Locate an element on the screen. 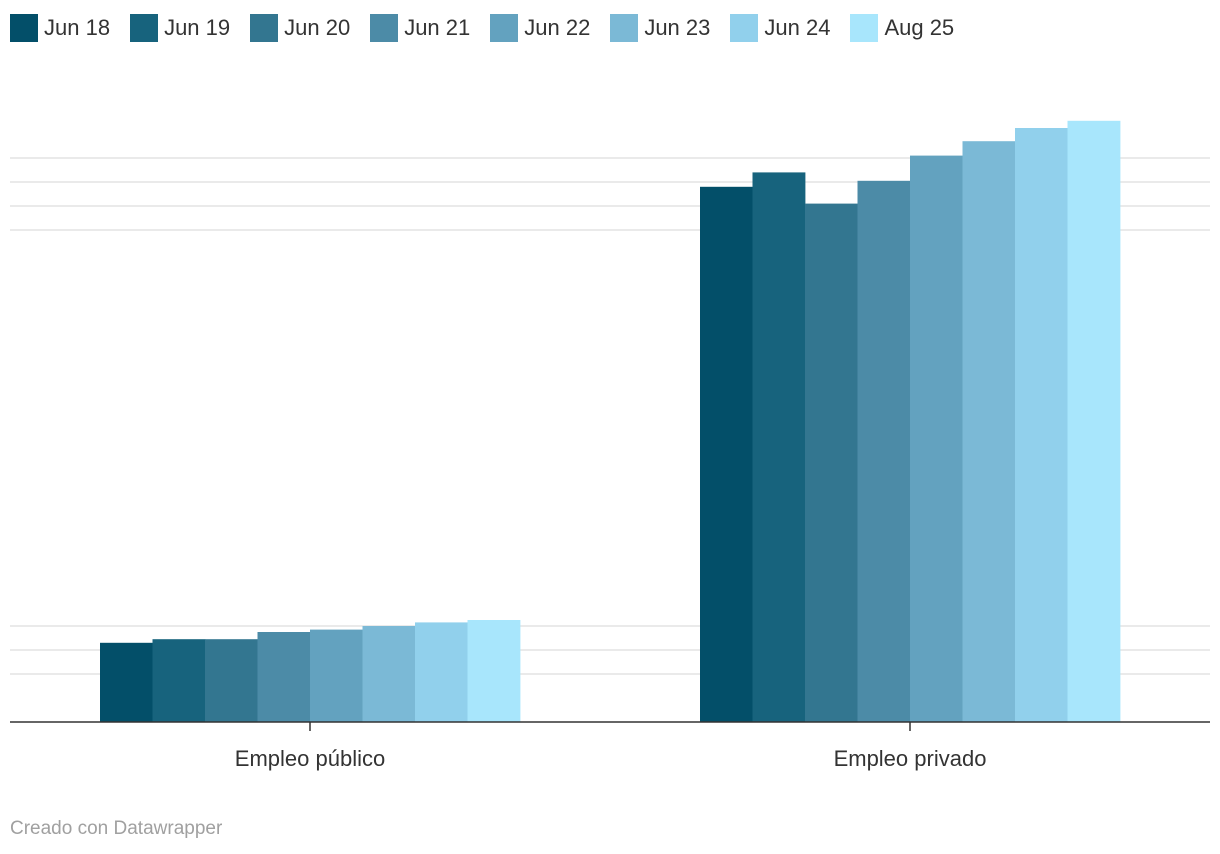 The image size is (1220, 854). legend-item: Jun 19 is located at coordinates (180, 28).